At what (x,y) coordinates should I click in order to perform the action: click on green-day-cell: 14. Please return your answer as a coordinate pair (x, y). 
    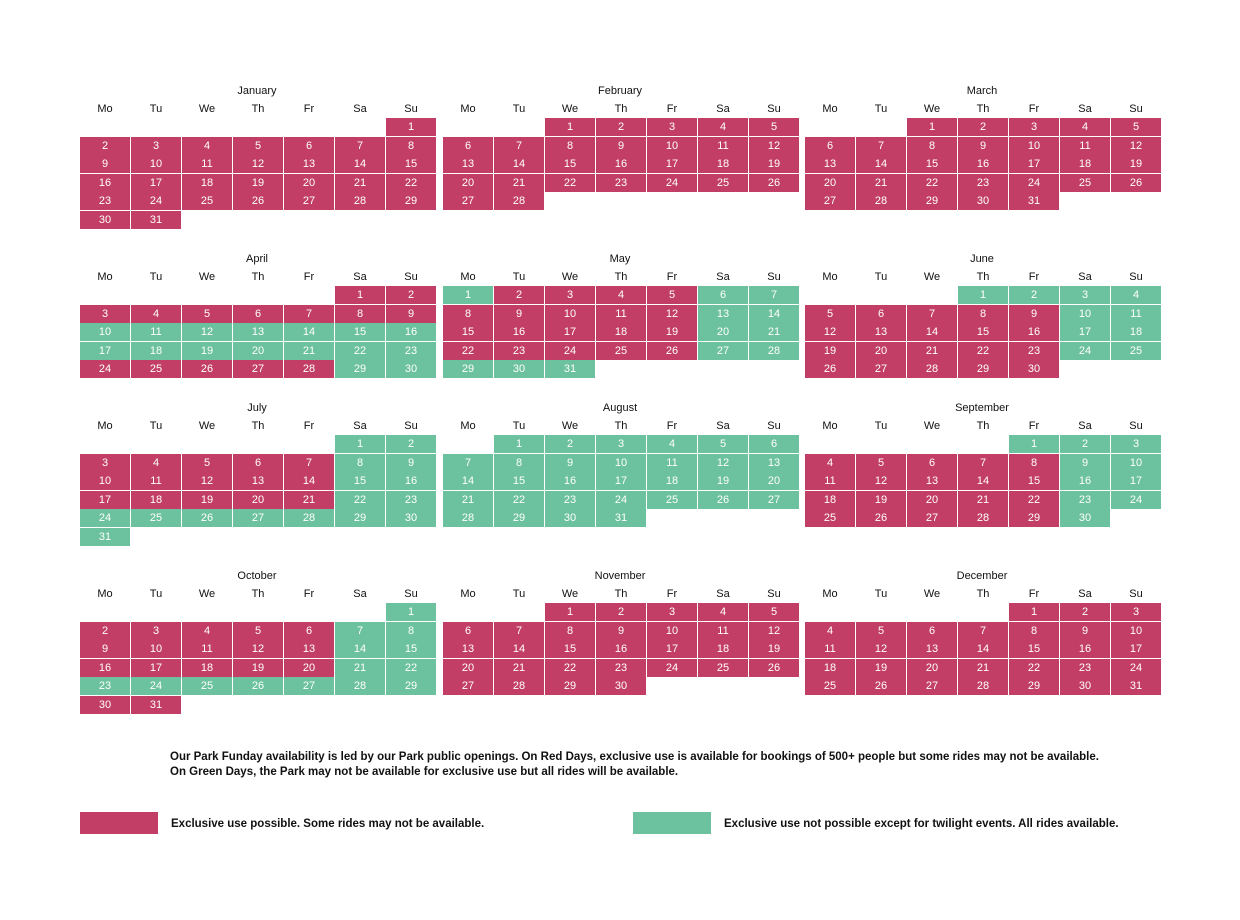
    Looking at the image, I should click on (774, 313).